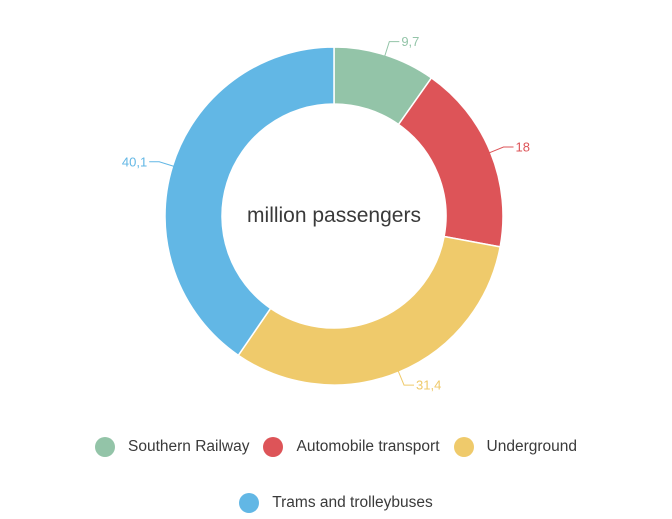 The height and width of the screenshot is (519, 672). Describe the element at coordinates (189, 446) in the screenshot. I see `legend-label: Southern Railway` at that location.